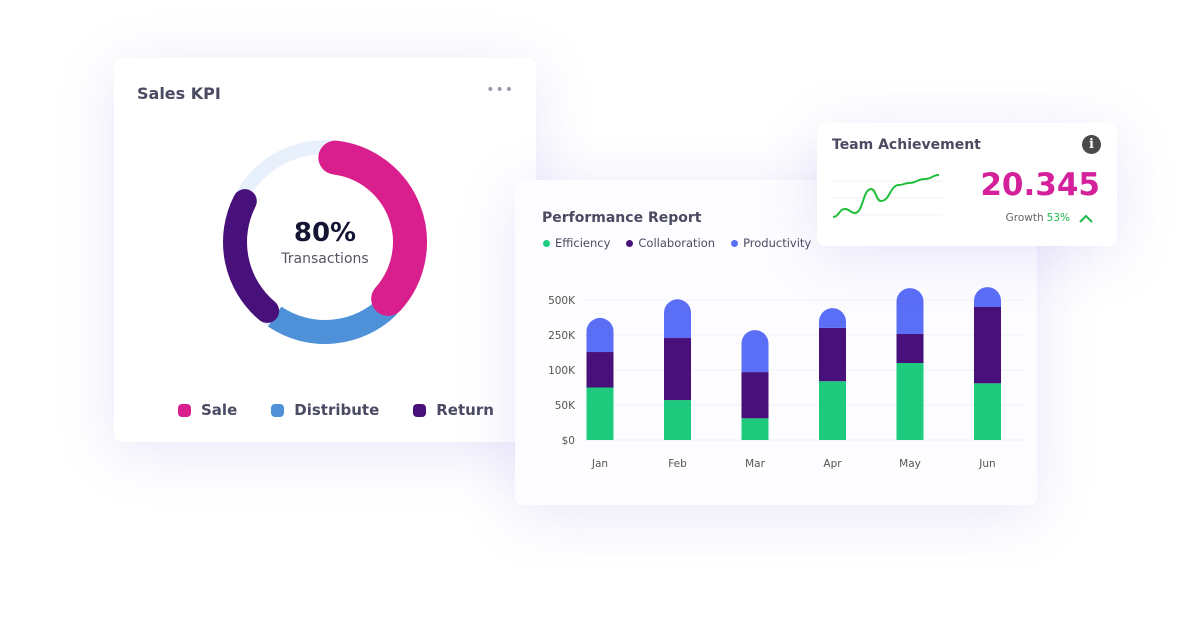 The image size is (1200, 640). What do you see at coordinates (777, 243) in the screenshot?
I see `legend-label: Productivity` at bounding box center [777, 243].